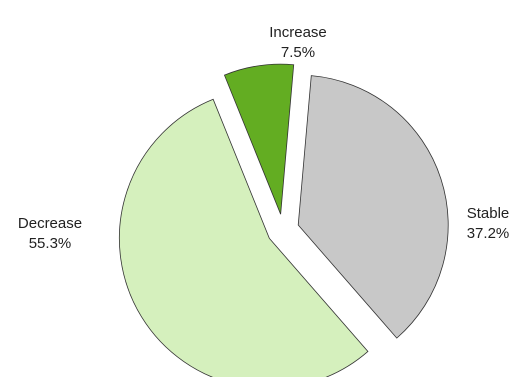 The height and width of the screenshot is (382, 516). I want to click on slice-value-increase: 7.5%, so click(298, 52).